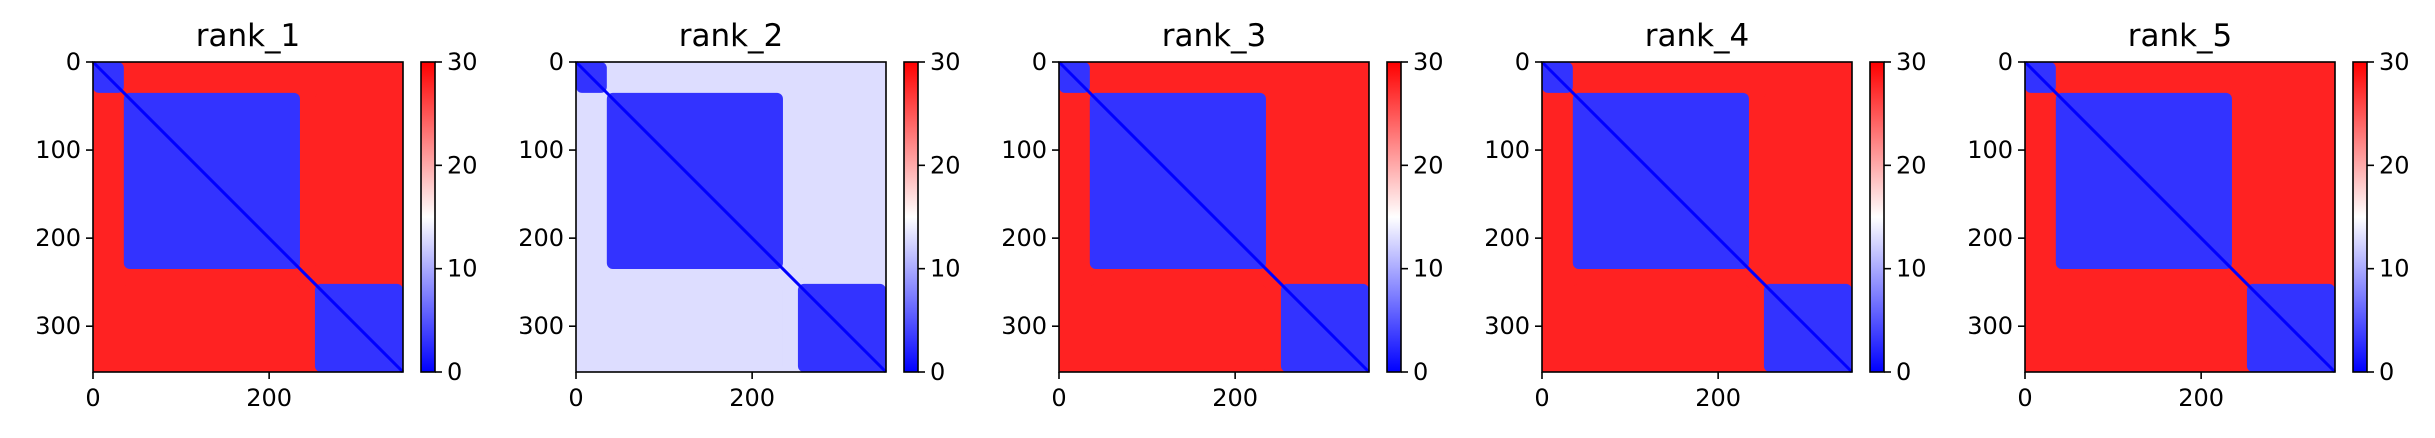 This screenshot has width=2435, height=438. What do you see at coordinates (1214, 36) in the screenshot?
I see `panel-title: rank_3` at bounding box center [1214, 36].